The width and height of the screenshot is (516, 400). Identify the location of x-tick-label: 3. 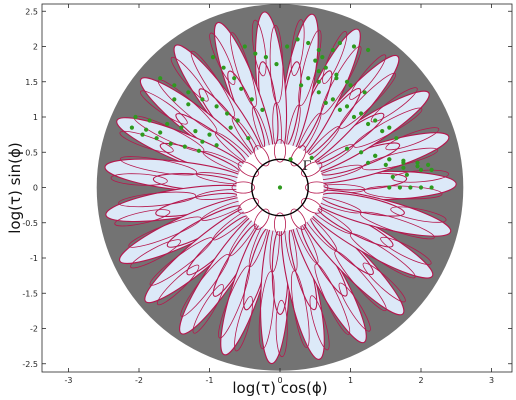
(491, 380).